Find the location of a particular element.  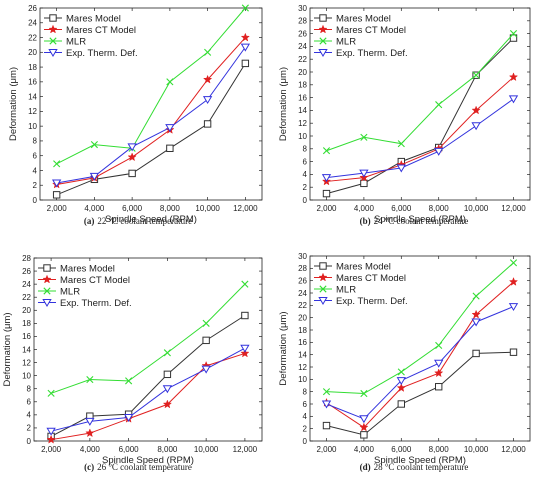

caption-text: 22 °C coolant temperature is located at coordinates (144, 221).